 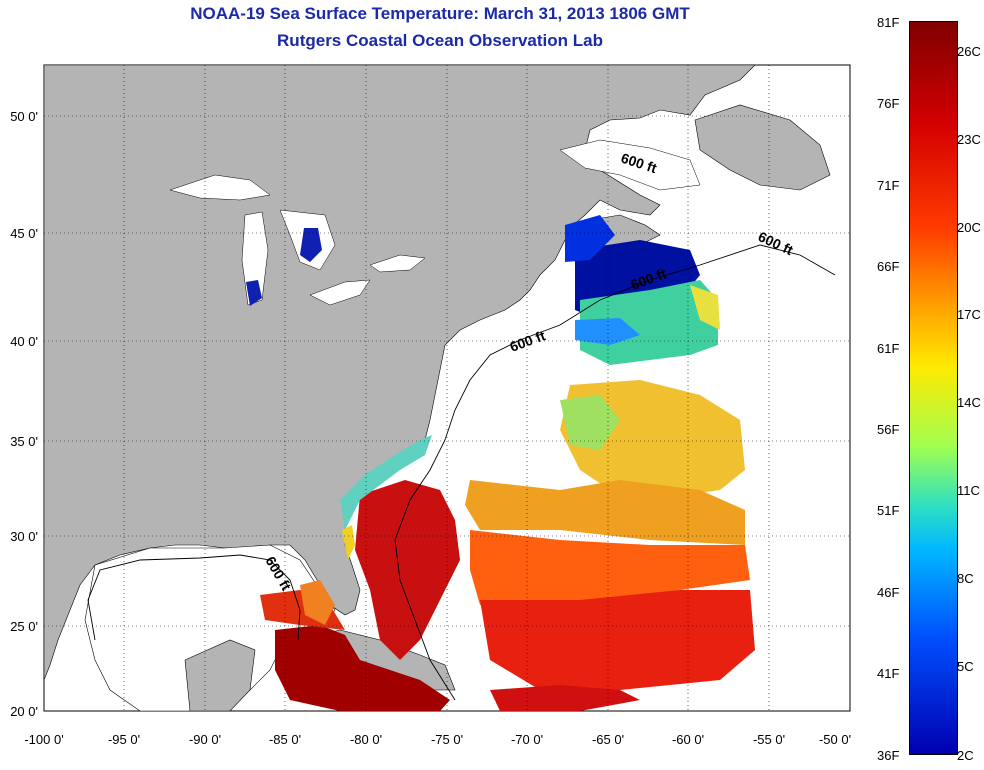 What do you see at coordinates (24, 536) in the screenshot?
I see `lat-tick: 30 0'` at bounding box center [24, 536].